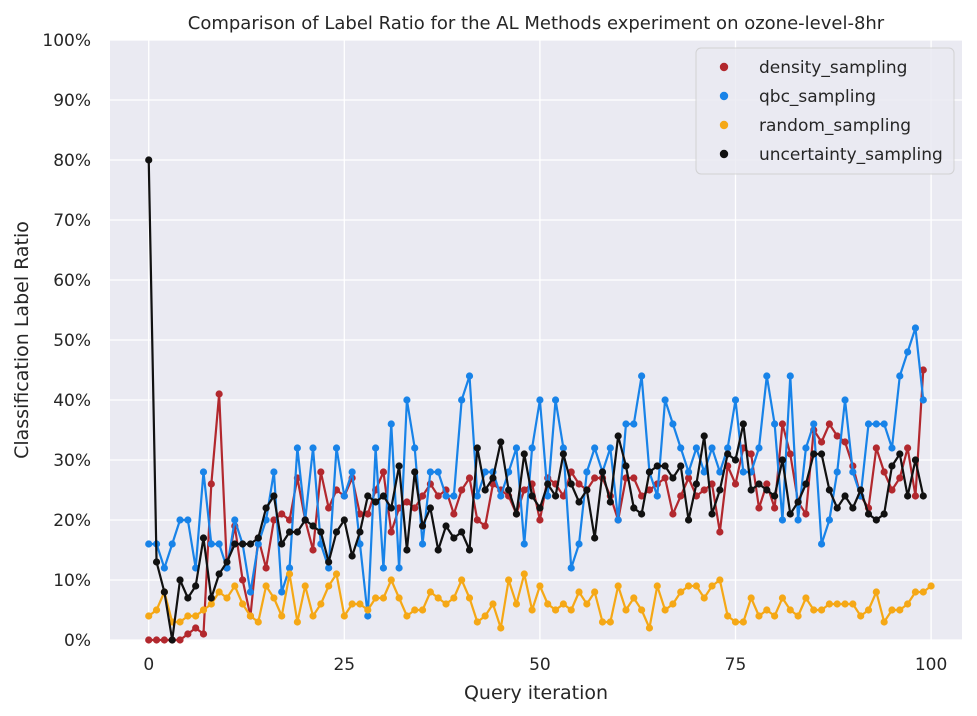 This screenshot has width=977, height=716. Describe the element at coordinates (72, 221) in the screenshot. I see `y-tick-label: 70%` at that location.